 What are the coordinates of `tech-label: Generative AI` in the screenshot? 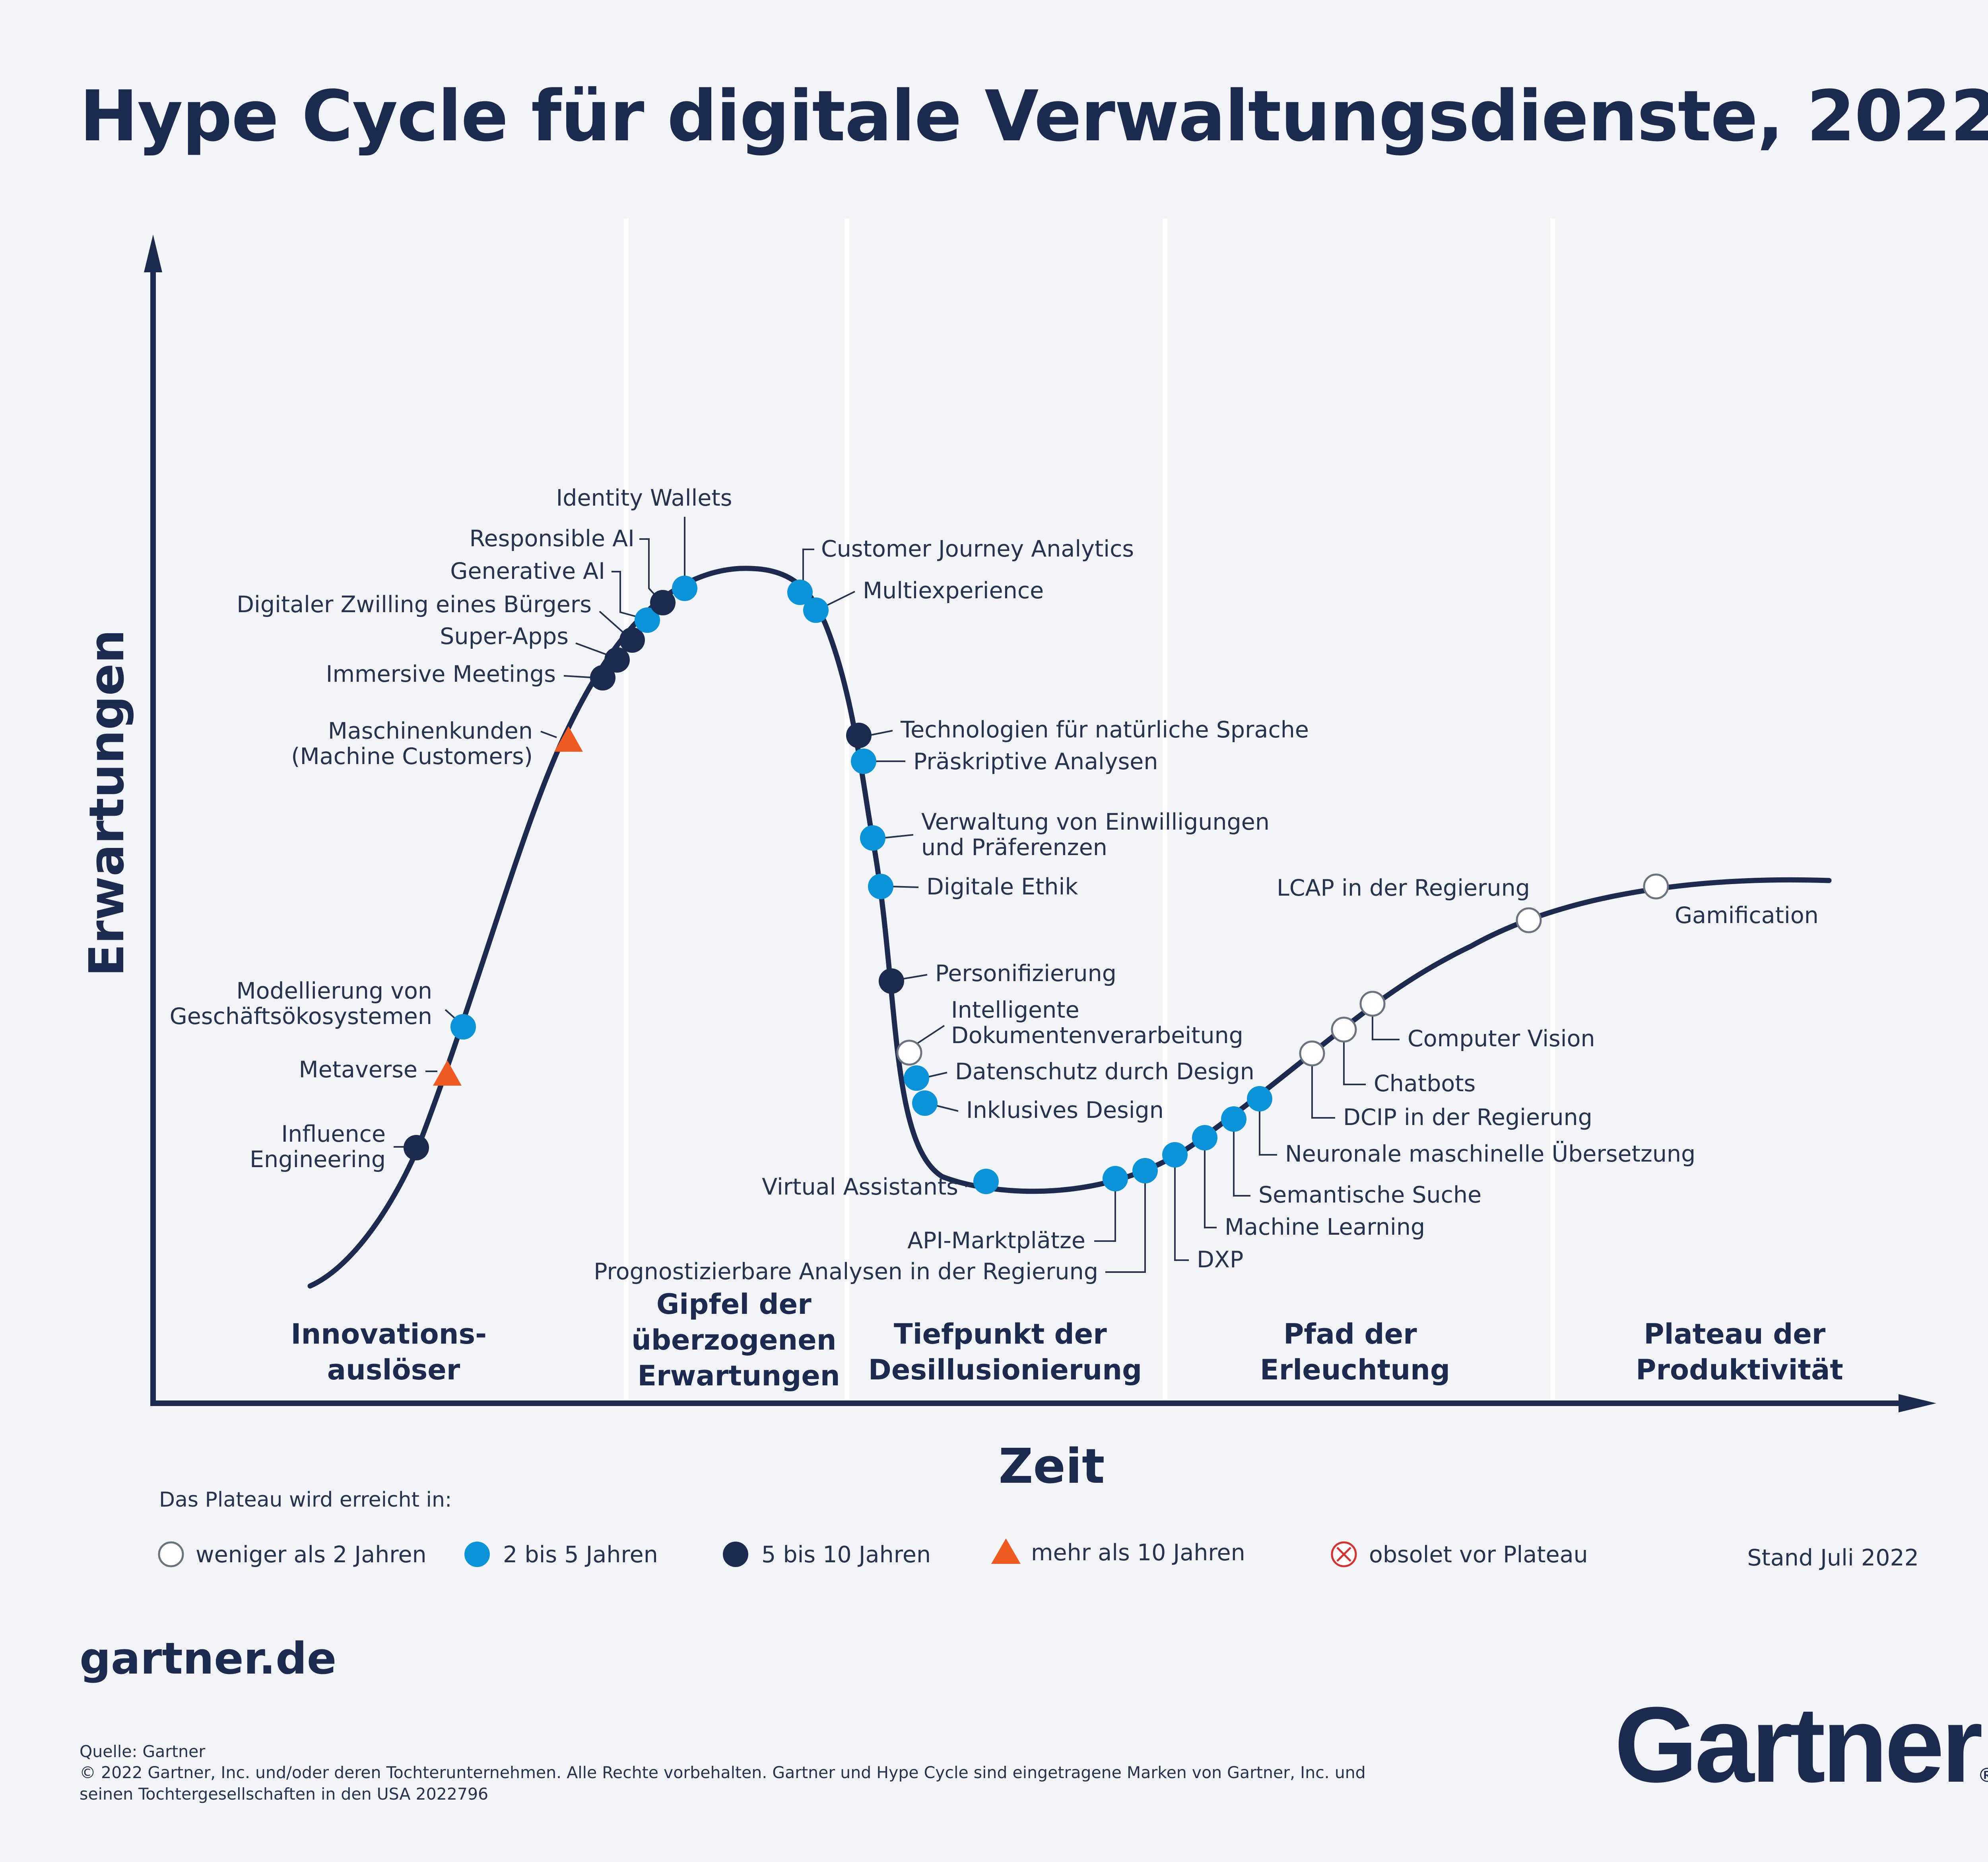 It's located at (527, 571).